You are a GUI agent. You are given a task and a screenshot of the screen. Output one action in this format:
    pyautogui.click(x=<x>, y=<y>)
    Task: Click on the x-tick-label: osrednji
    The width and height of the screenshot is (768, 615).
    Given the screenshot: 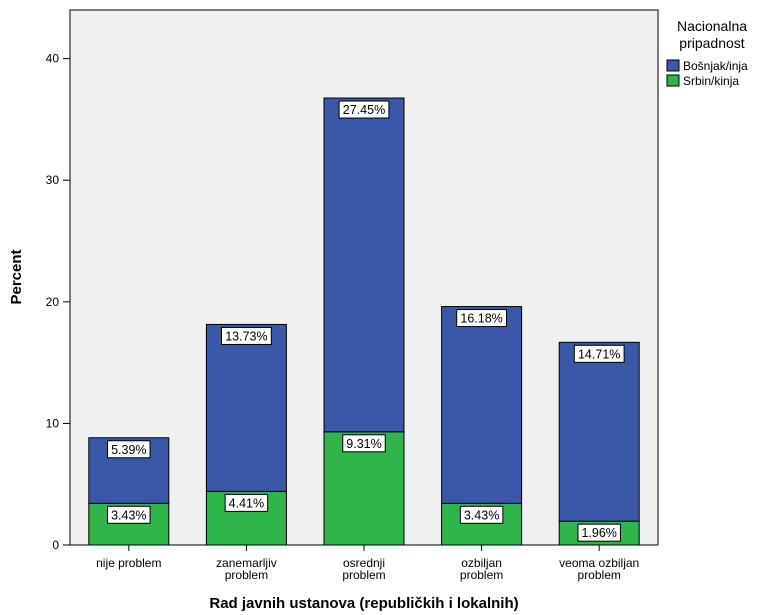 What is the action you would take?
    pyautogui.click(x=364, y=563)
    